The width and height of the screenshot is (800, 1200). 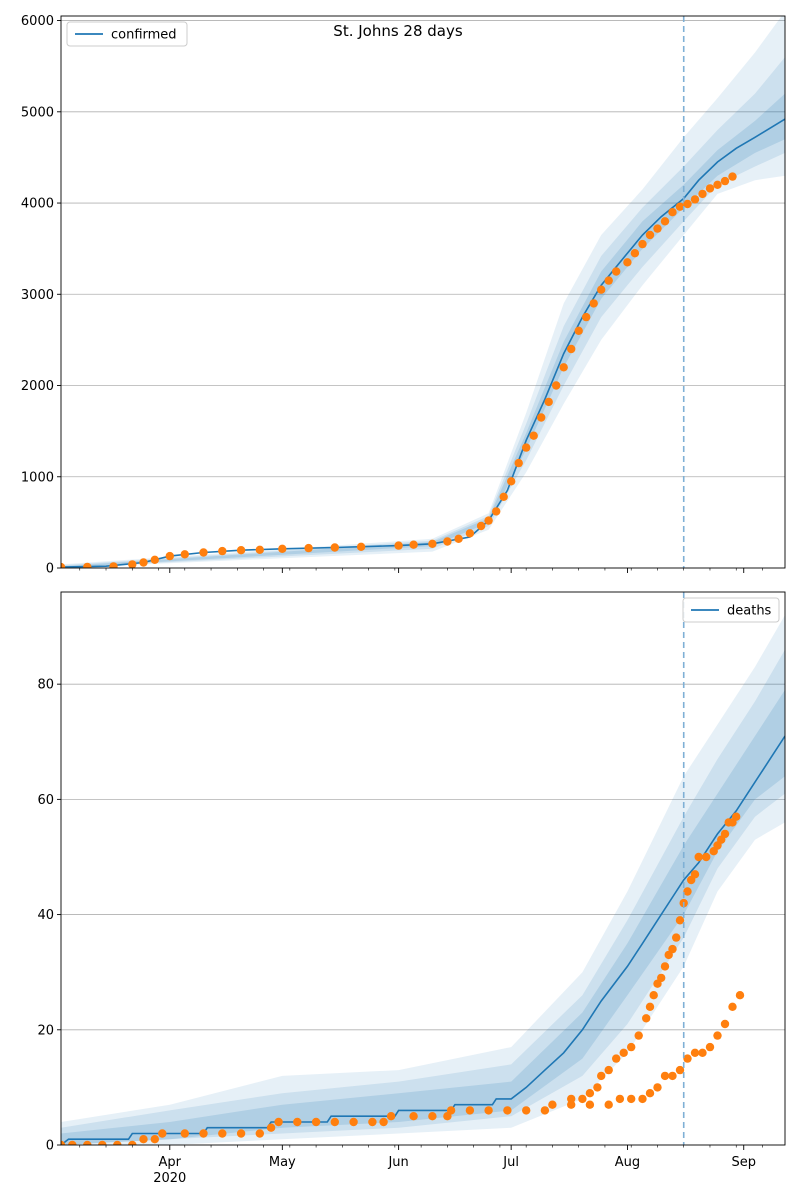 I want to click on x-tick-label: Aug, so click(x=627, y=1162).